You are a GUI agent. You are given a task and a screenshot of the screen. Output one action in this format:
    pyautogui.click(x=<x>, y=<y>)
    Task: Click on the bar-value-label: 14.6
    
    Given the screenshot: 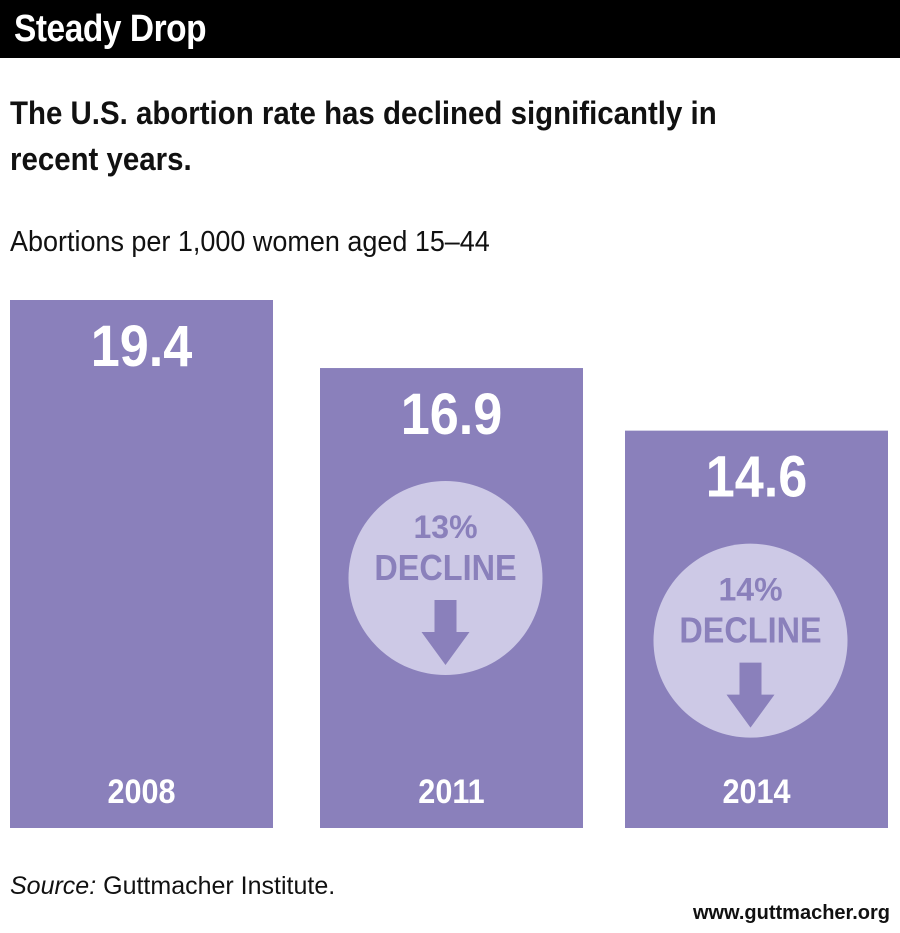 What is the action you would take?
    pyautogui.click(x=757, y=476)
    